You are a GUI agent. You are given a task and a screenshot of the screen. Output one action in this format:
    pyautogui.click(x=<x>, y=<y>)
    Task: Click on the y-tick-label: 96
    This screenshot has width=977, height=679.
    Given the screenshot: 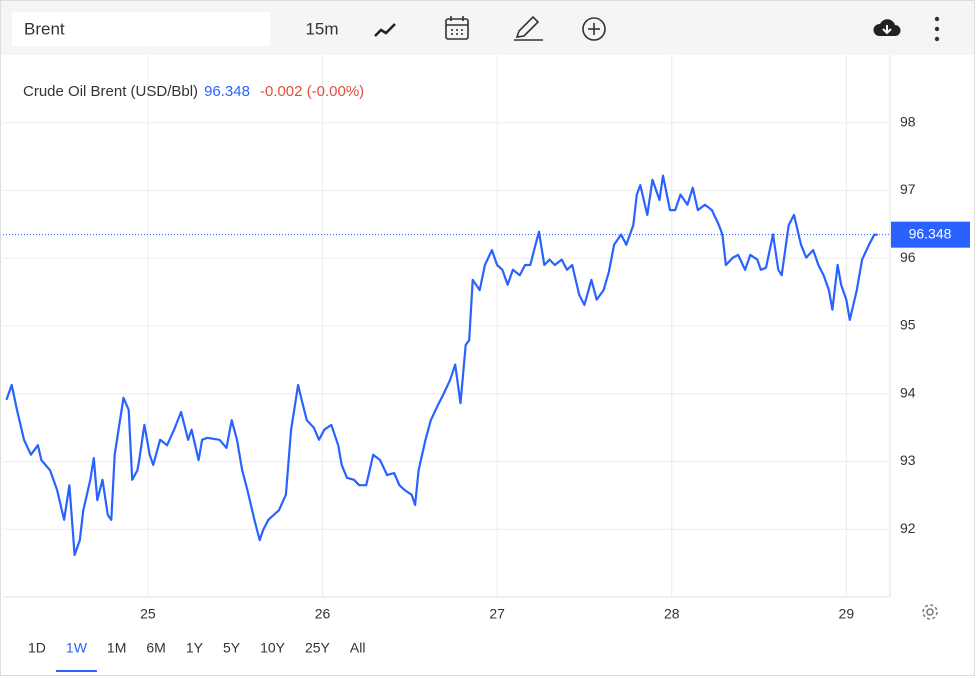 What is the action you would take?
    pyautogui.click(x=908, y=257)
    